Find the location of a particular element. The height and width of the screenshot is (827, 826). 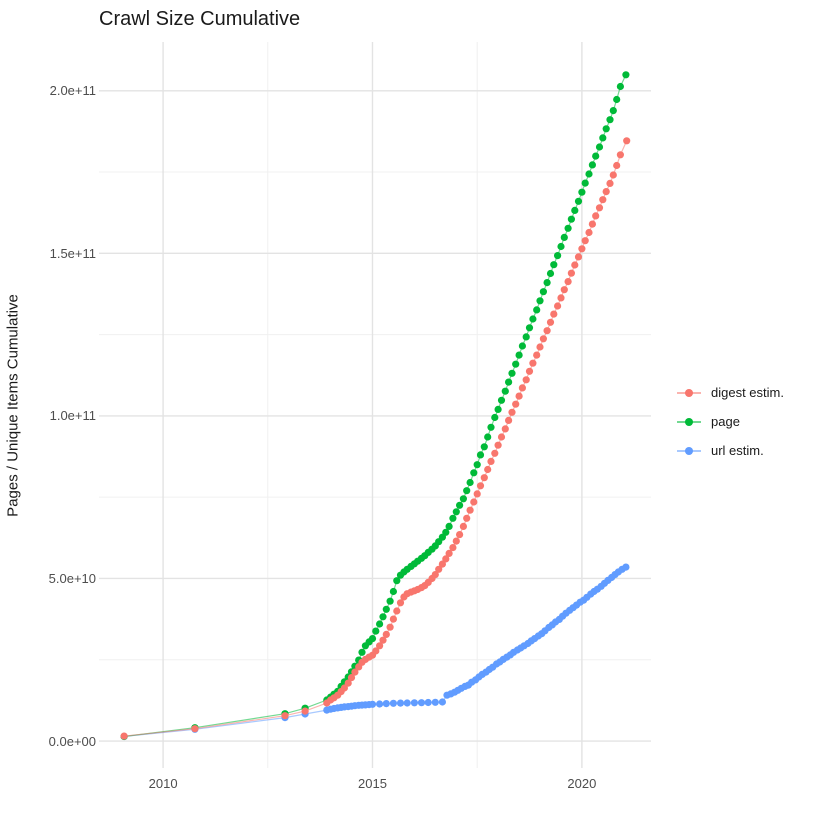

url-estim-legend-key-icon is located at coordinates (689, 451).